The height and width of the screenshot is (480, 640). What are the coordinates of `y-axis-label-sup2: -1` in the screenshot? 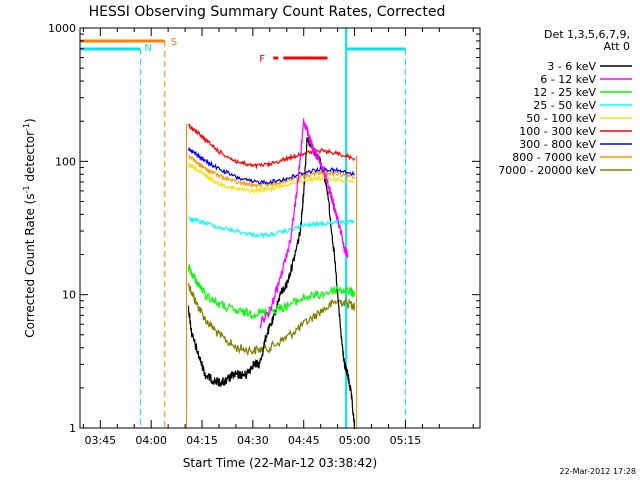 It's located at (26, 127).